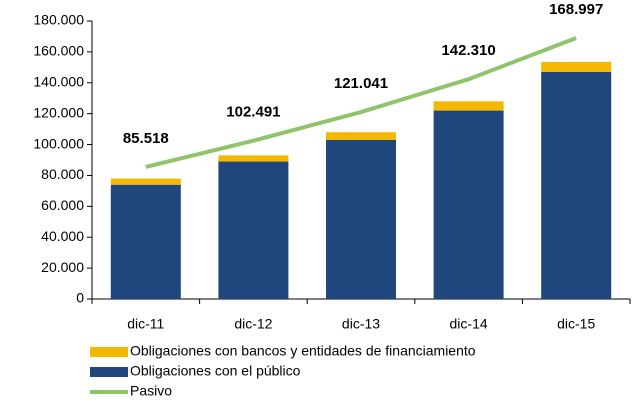  Describe the element at coordinates (58, 20) in the screenshot. I see `y-tick-label: 180.000` at that location.